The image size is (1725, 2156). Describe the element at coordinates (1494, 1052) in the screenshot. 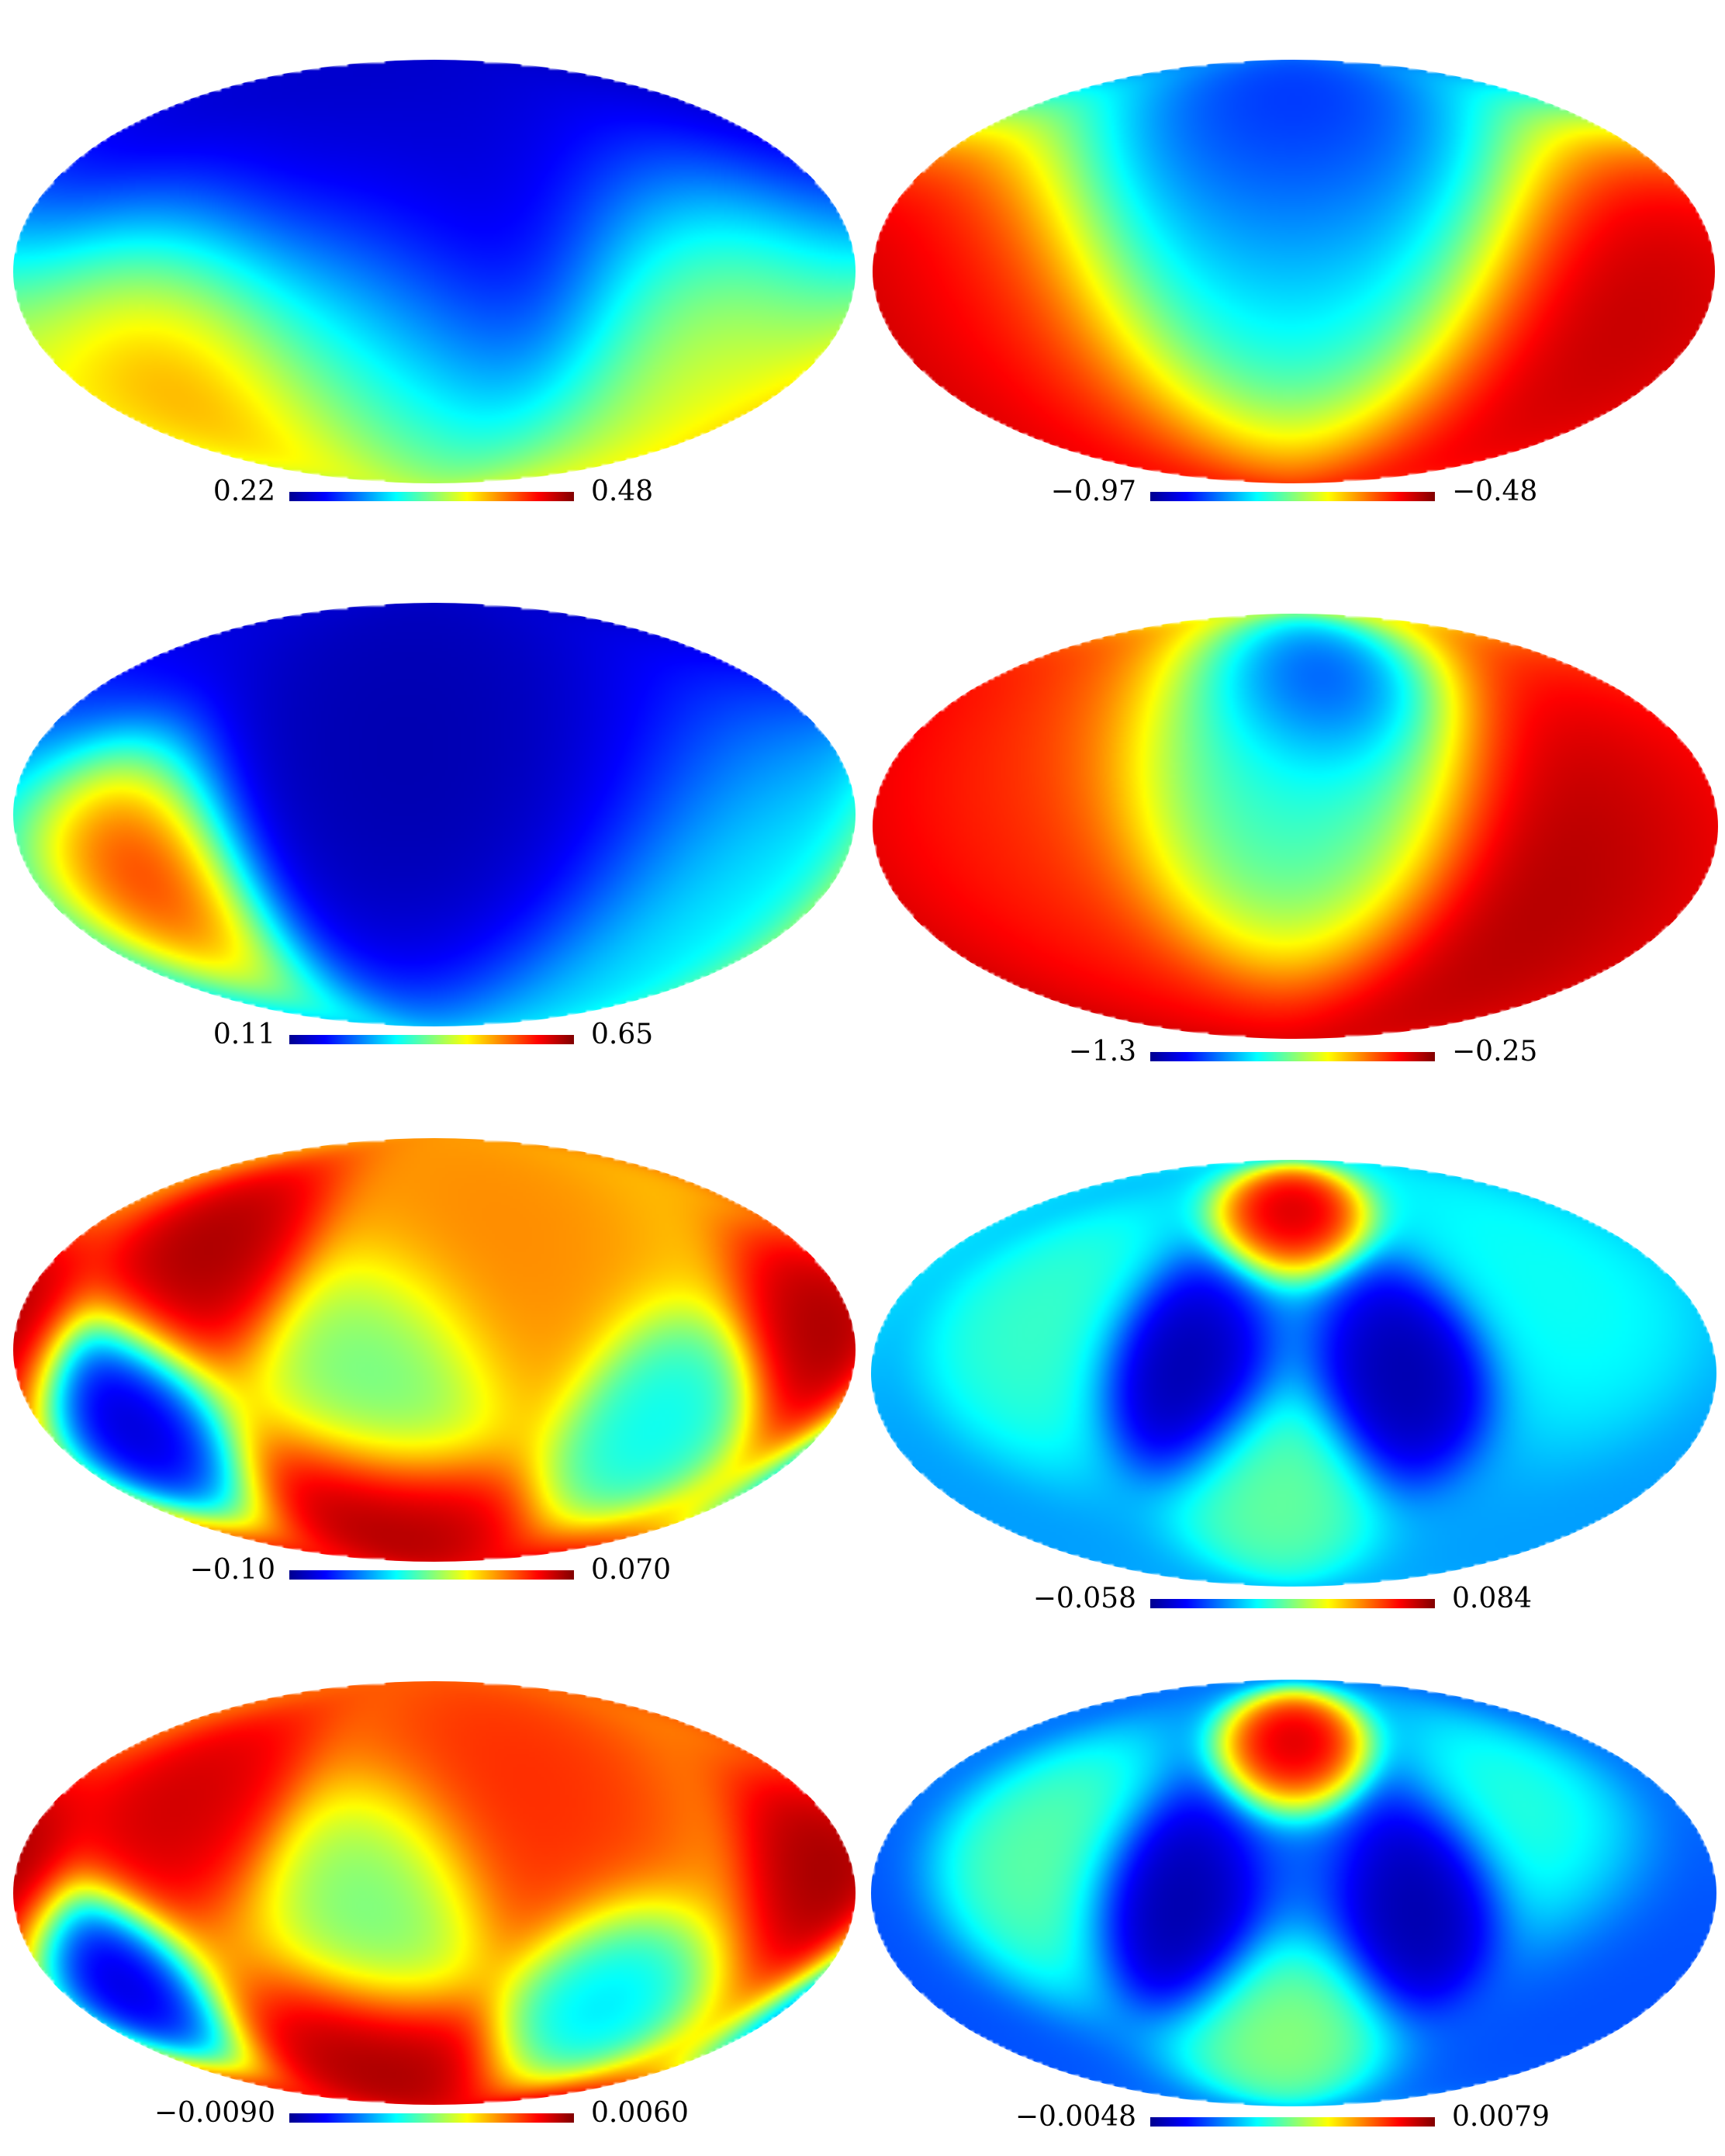

I see `colorbar-max-label: −0.25` at that location.